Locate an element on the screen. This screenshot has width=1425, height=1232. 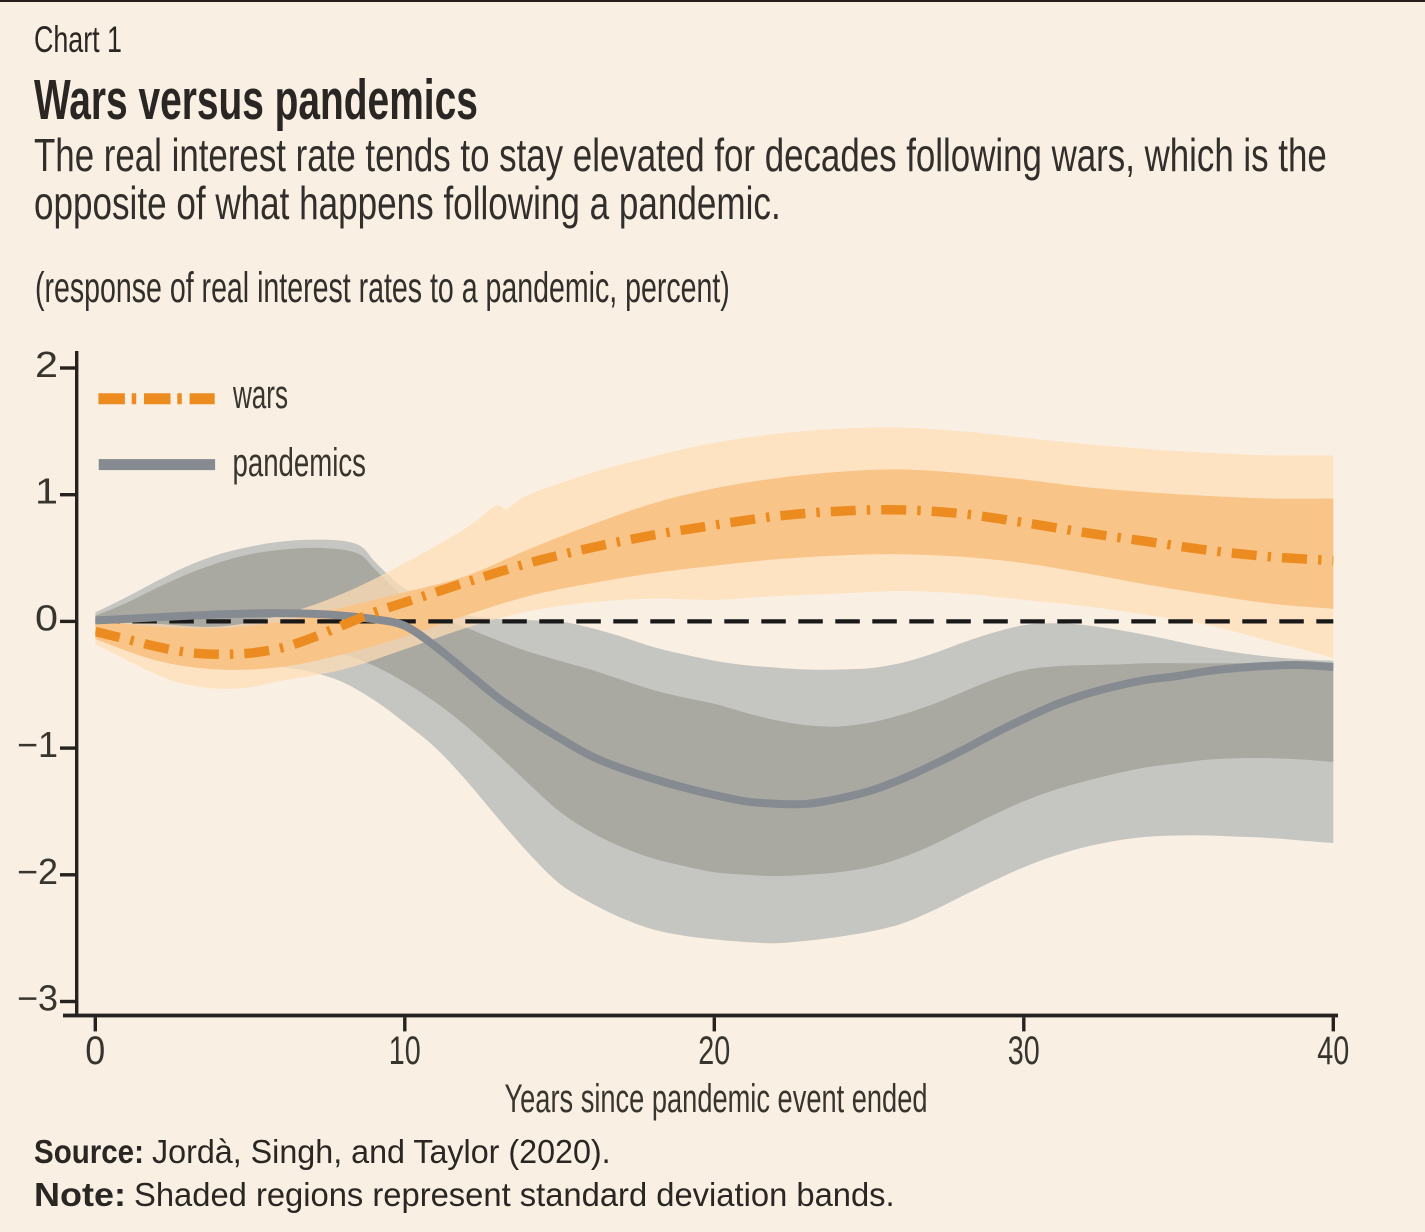
svg-text: 20 is located at coordinates (714, 1050).